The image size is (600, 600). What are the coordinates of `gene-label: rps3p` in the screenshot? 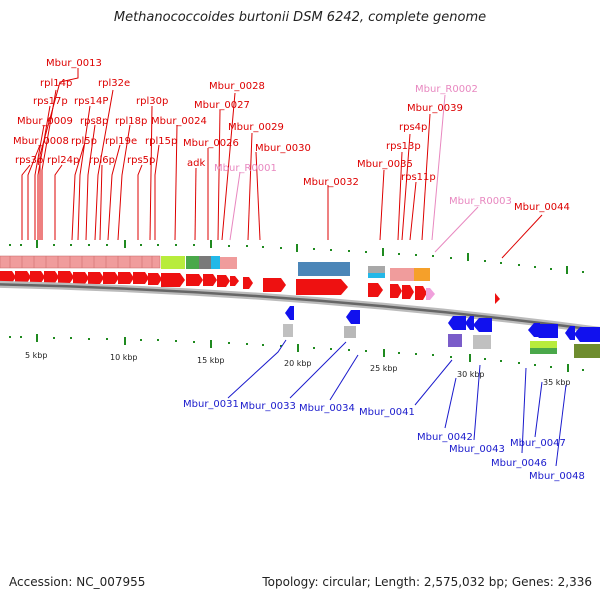 It's located at (29, 160).